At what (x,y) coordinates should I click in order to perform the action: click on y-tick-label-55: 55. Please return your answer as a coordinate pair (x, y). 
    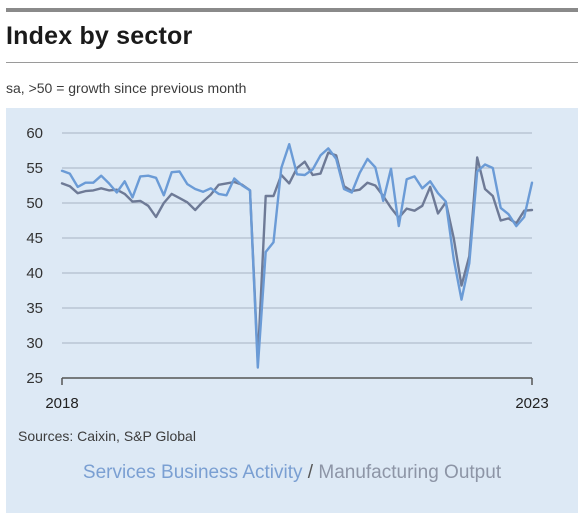
    Looking at the image, I should click on (34, 168).